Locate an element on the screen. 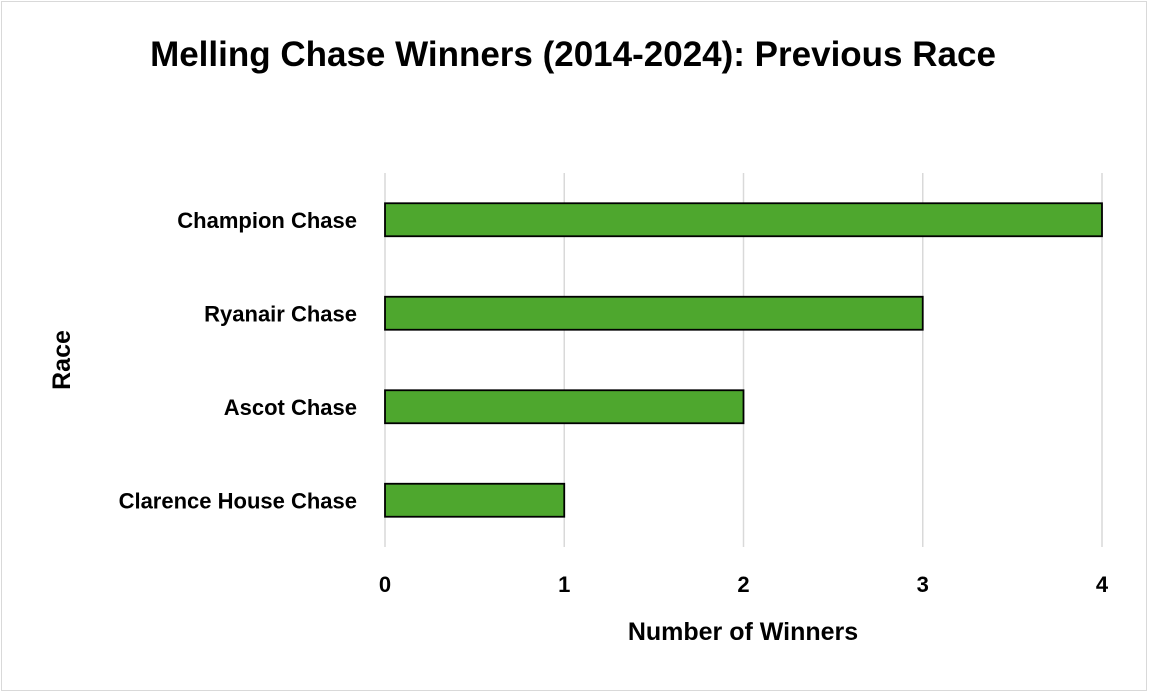 Image resolution: width=1150 pixels, height=694 pixels. x-tick-label: 2 is located at coordinates (743, 584).